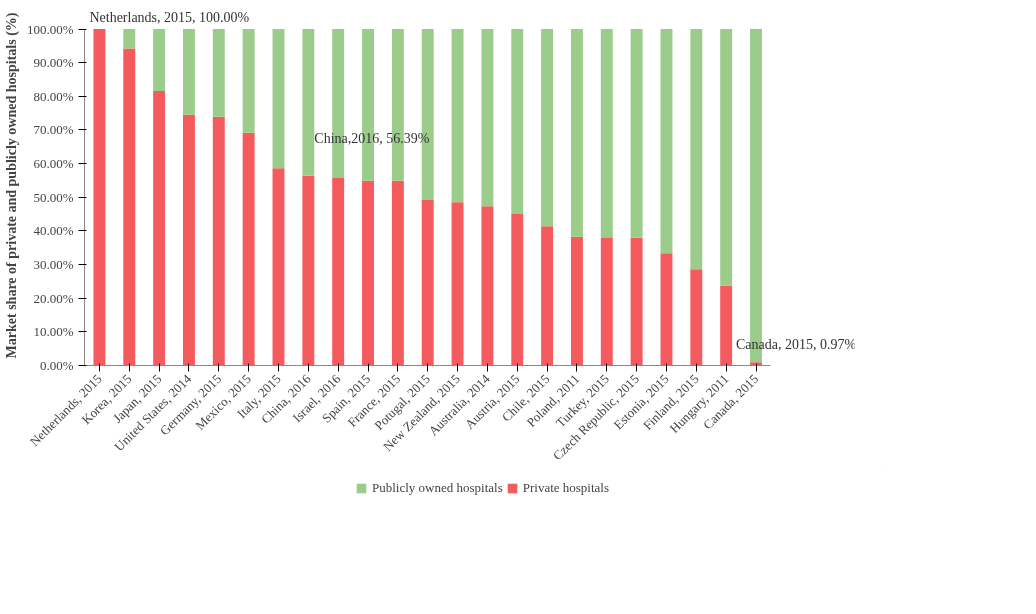 This screenshot has height=614, width=1036. What do you see at coordinates (53, 197) in the screenshot?
I see `y-tick-label: 50.00%` at bounding box center [53, 197].